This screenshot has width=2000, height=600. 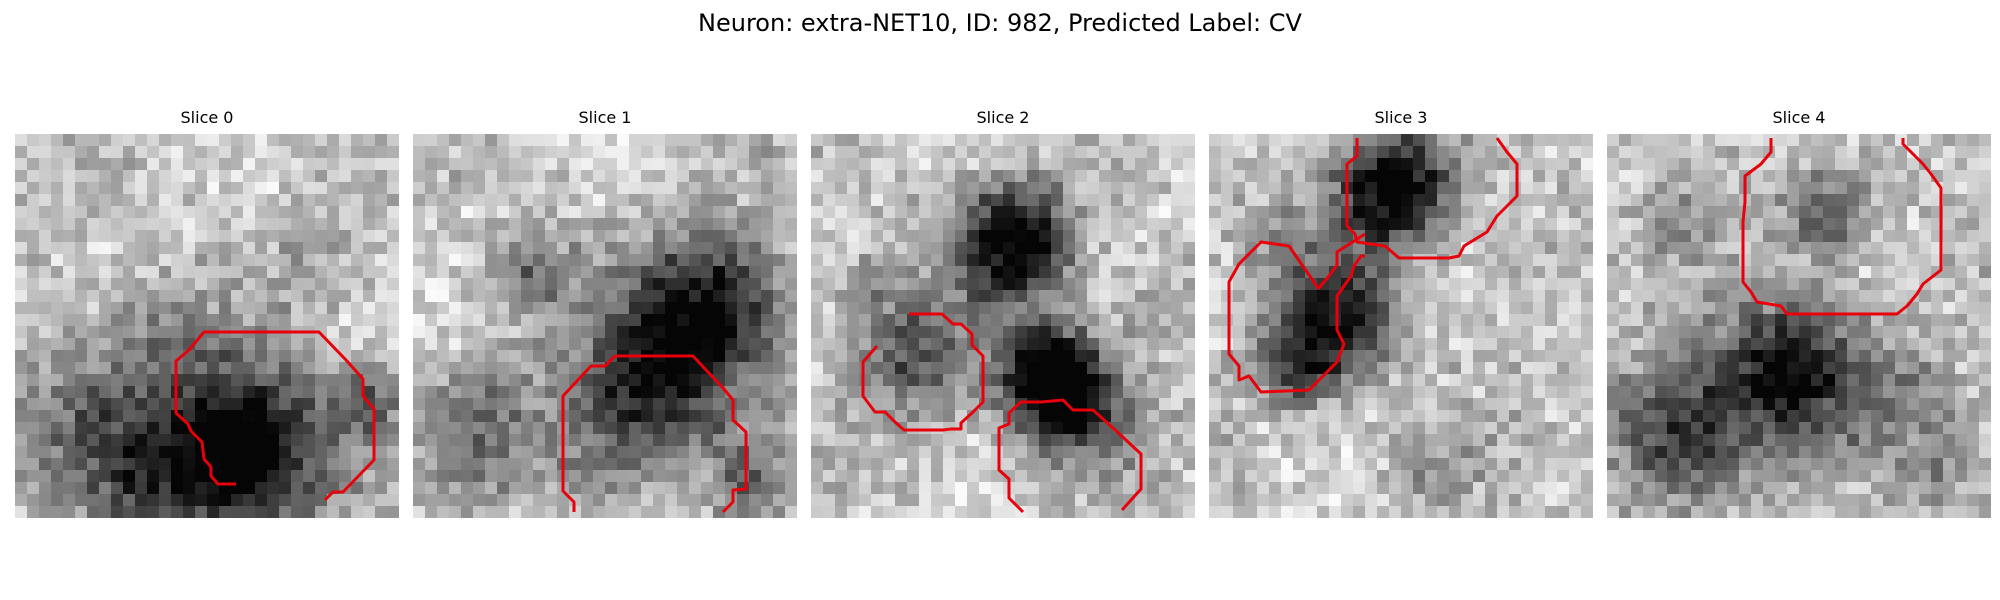 I want to click on slice-panel-2: Slice 2, so click(x=1003, y=313).